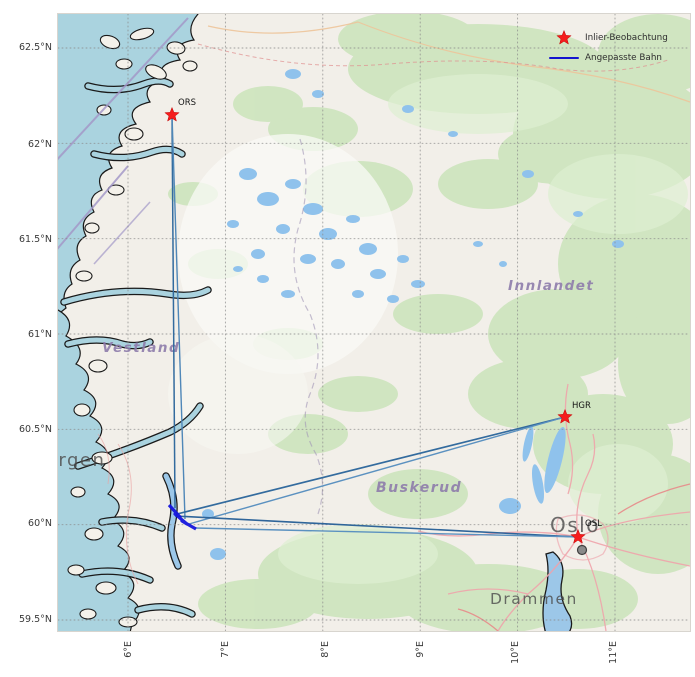 The width and height of the screenshot is (695, 677). What do you see at coordinates (182, 517) in the screenshot?
I see `dense-track-segment` at bounding box center [182, 517].